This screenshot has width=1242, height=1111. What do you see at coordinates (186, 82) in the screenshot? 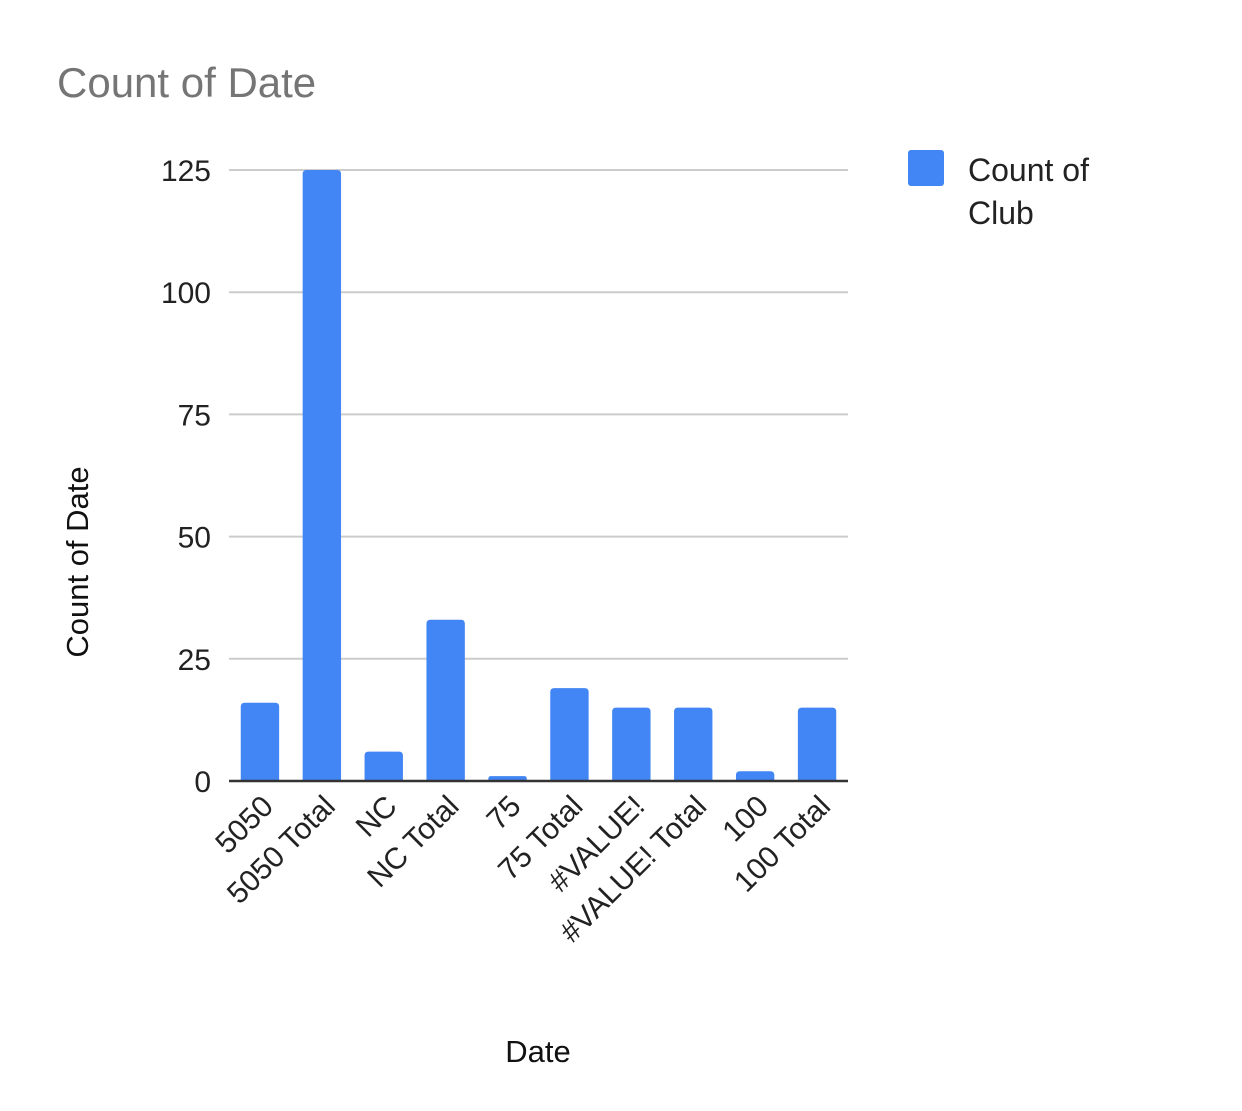
I see `chart-title: Count of Date` at bounding box center [186, 82].